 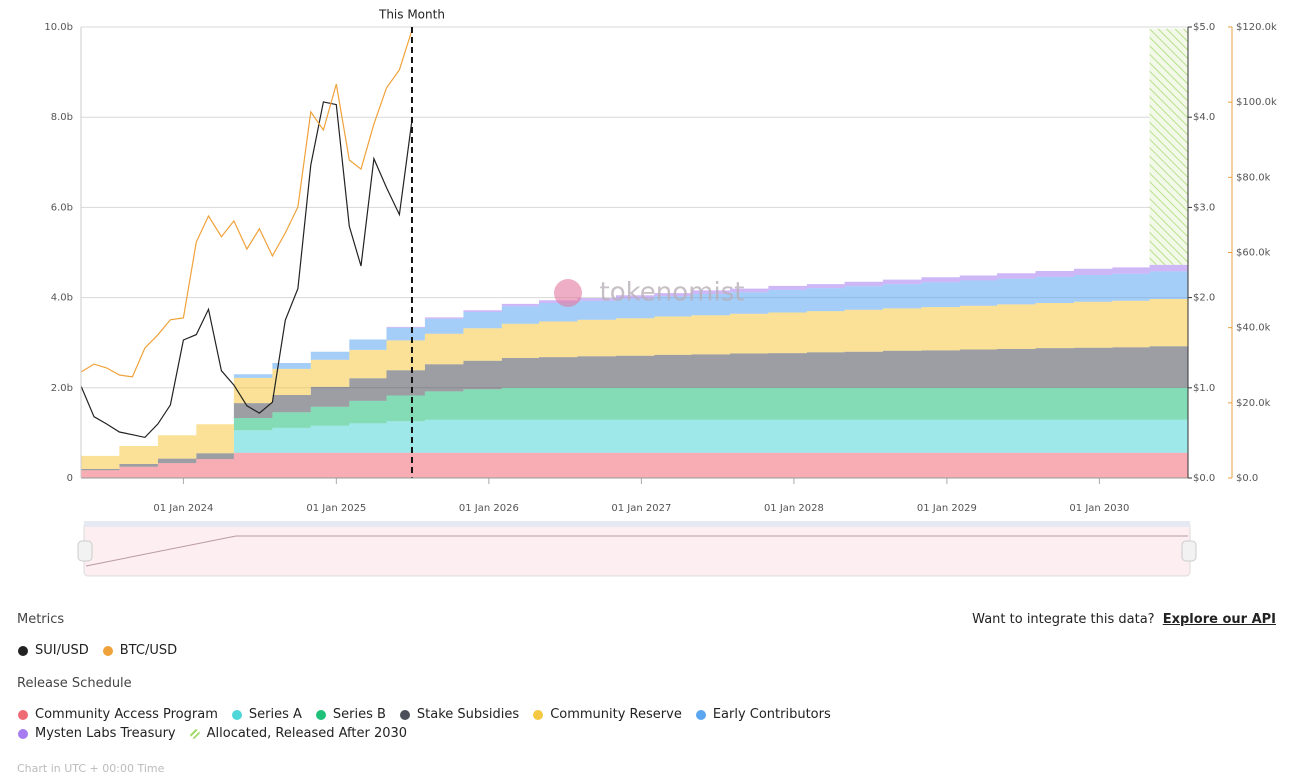 What do you see at coordinates (183, 508) in the screenshot?
I see `x-tick-label: 01 Jan 2024` at bounding box center [183, 508].